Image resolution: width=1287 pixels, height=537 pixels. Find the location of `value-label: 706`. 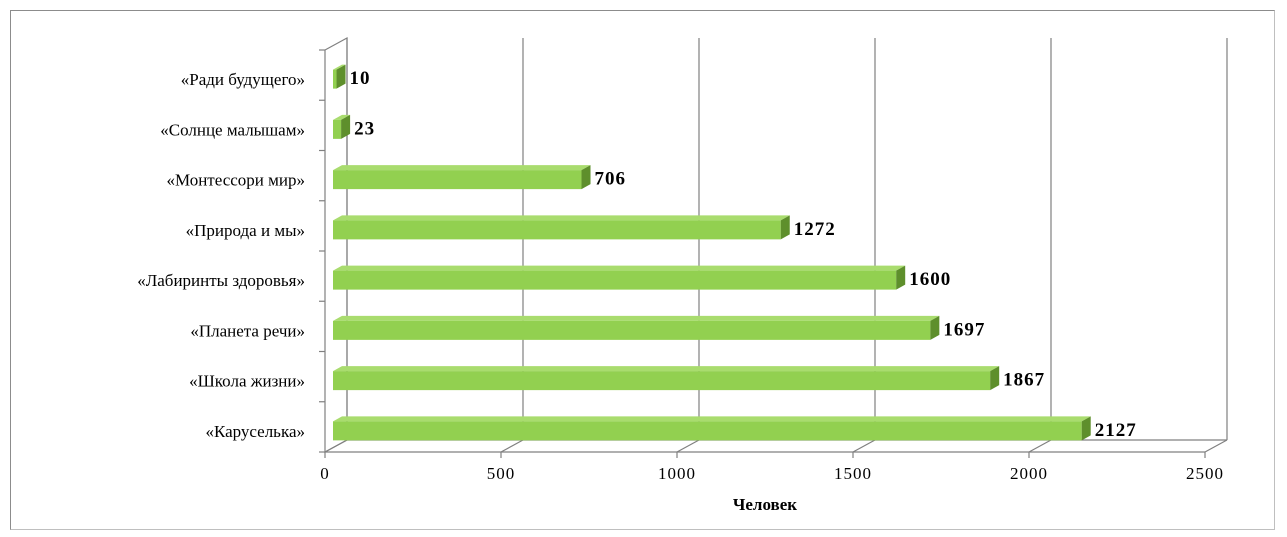

value-label: 706 is located at coordinates (611, 179).